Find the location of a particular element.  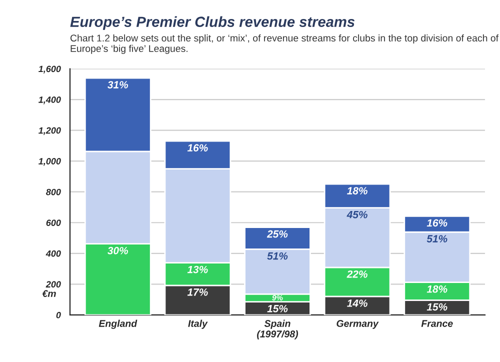

annotation: 14% is located at coordinates (357, 303).